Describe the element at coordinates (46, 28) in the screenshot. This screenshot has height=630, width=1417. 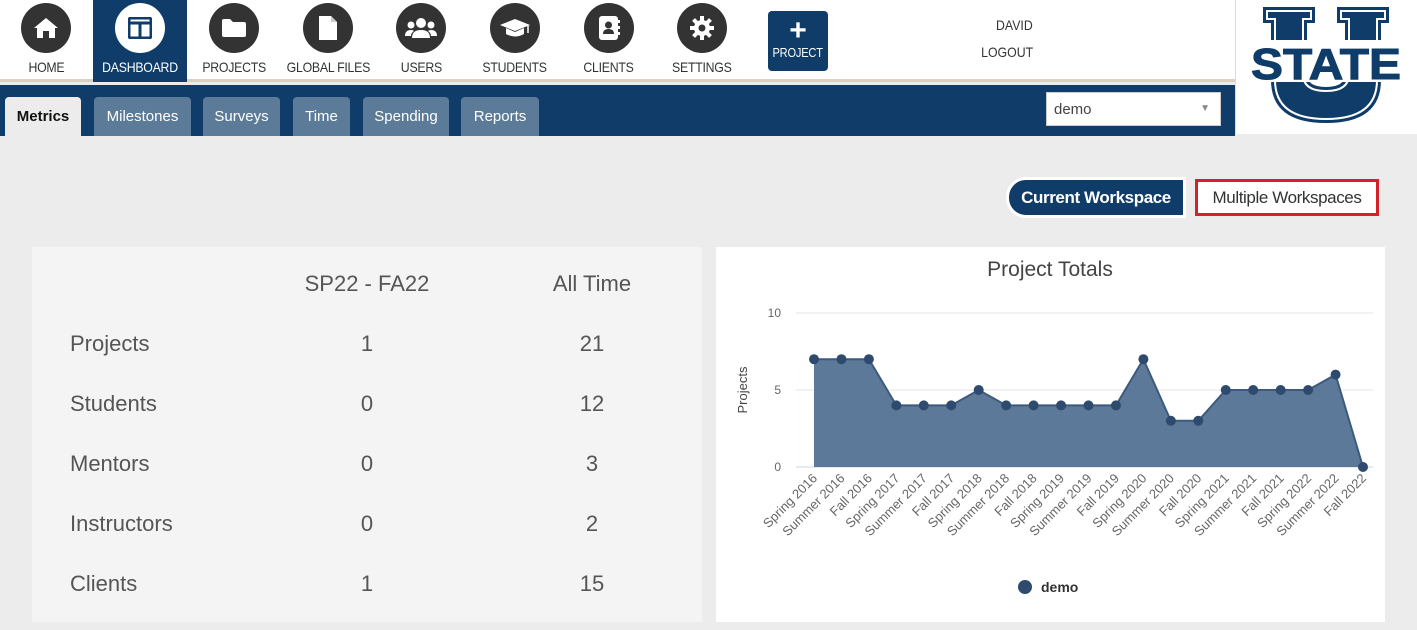
I see `home-icon` at that location.